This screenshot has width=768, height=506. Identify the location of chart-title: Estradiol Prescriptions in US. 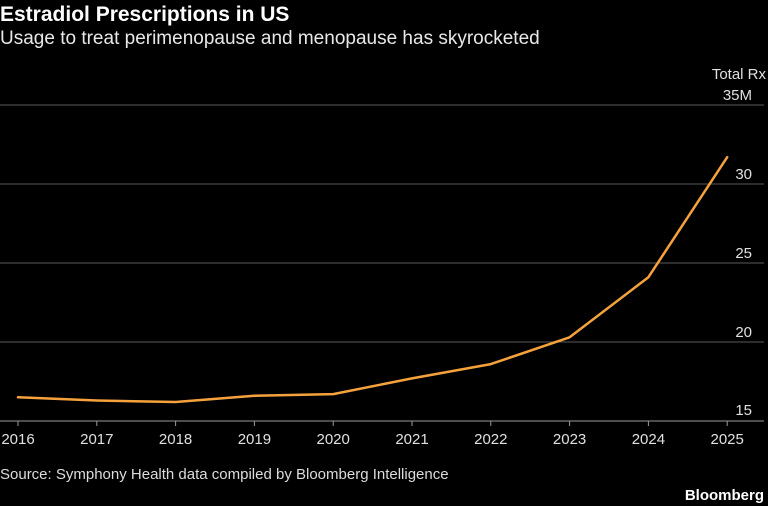
(145, 14).